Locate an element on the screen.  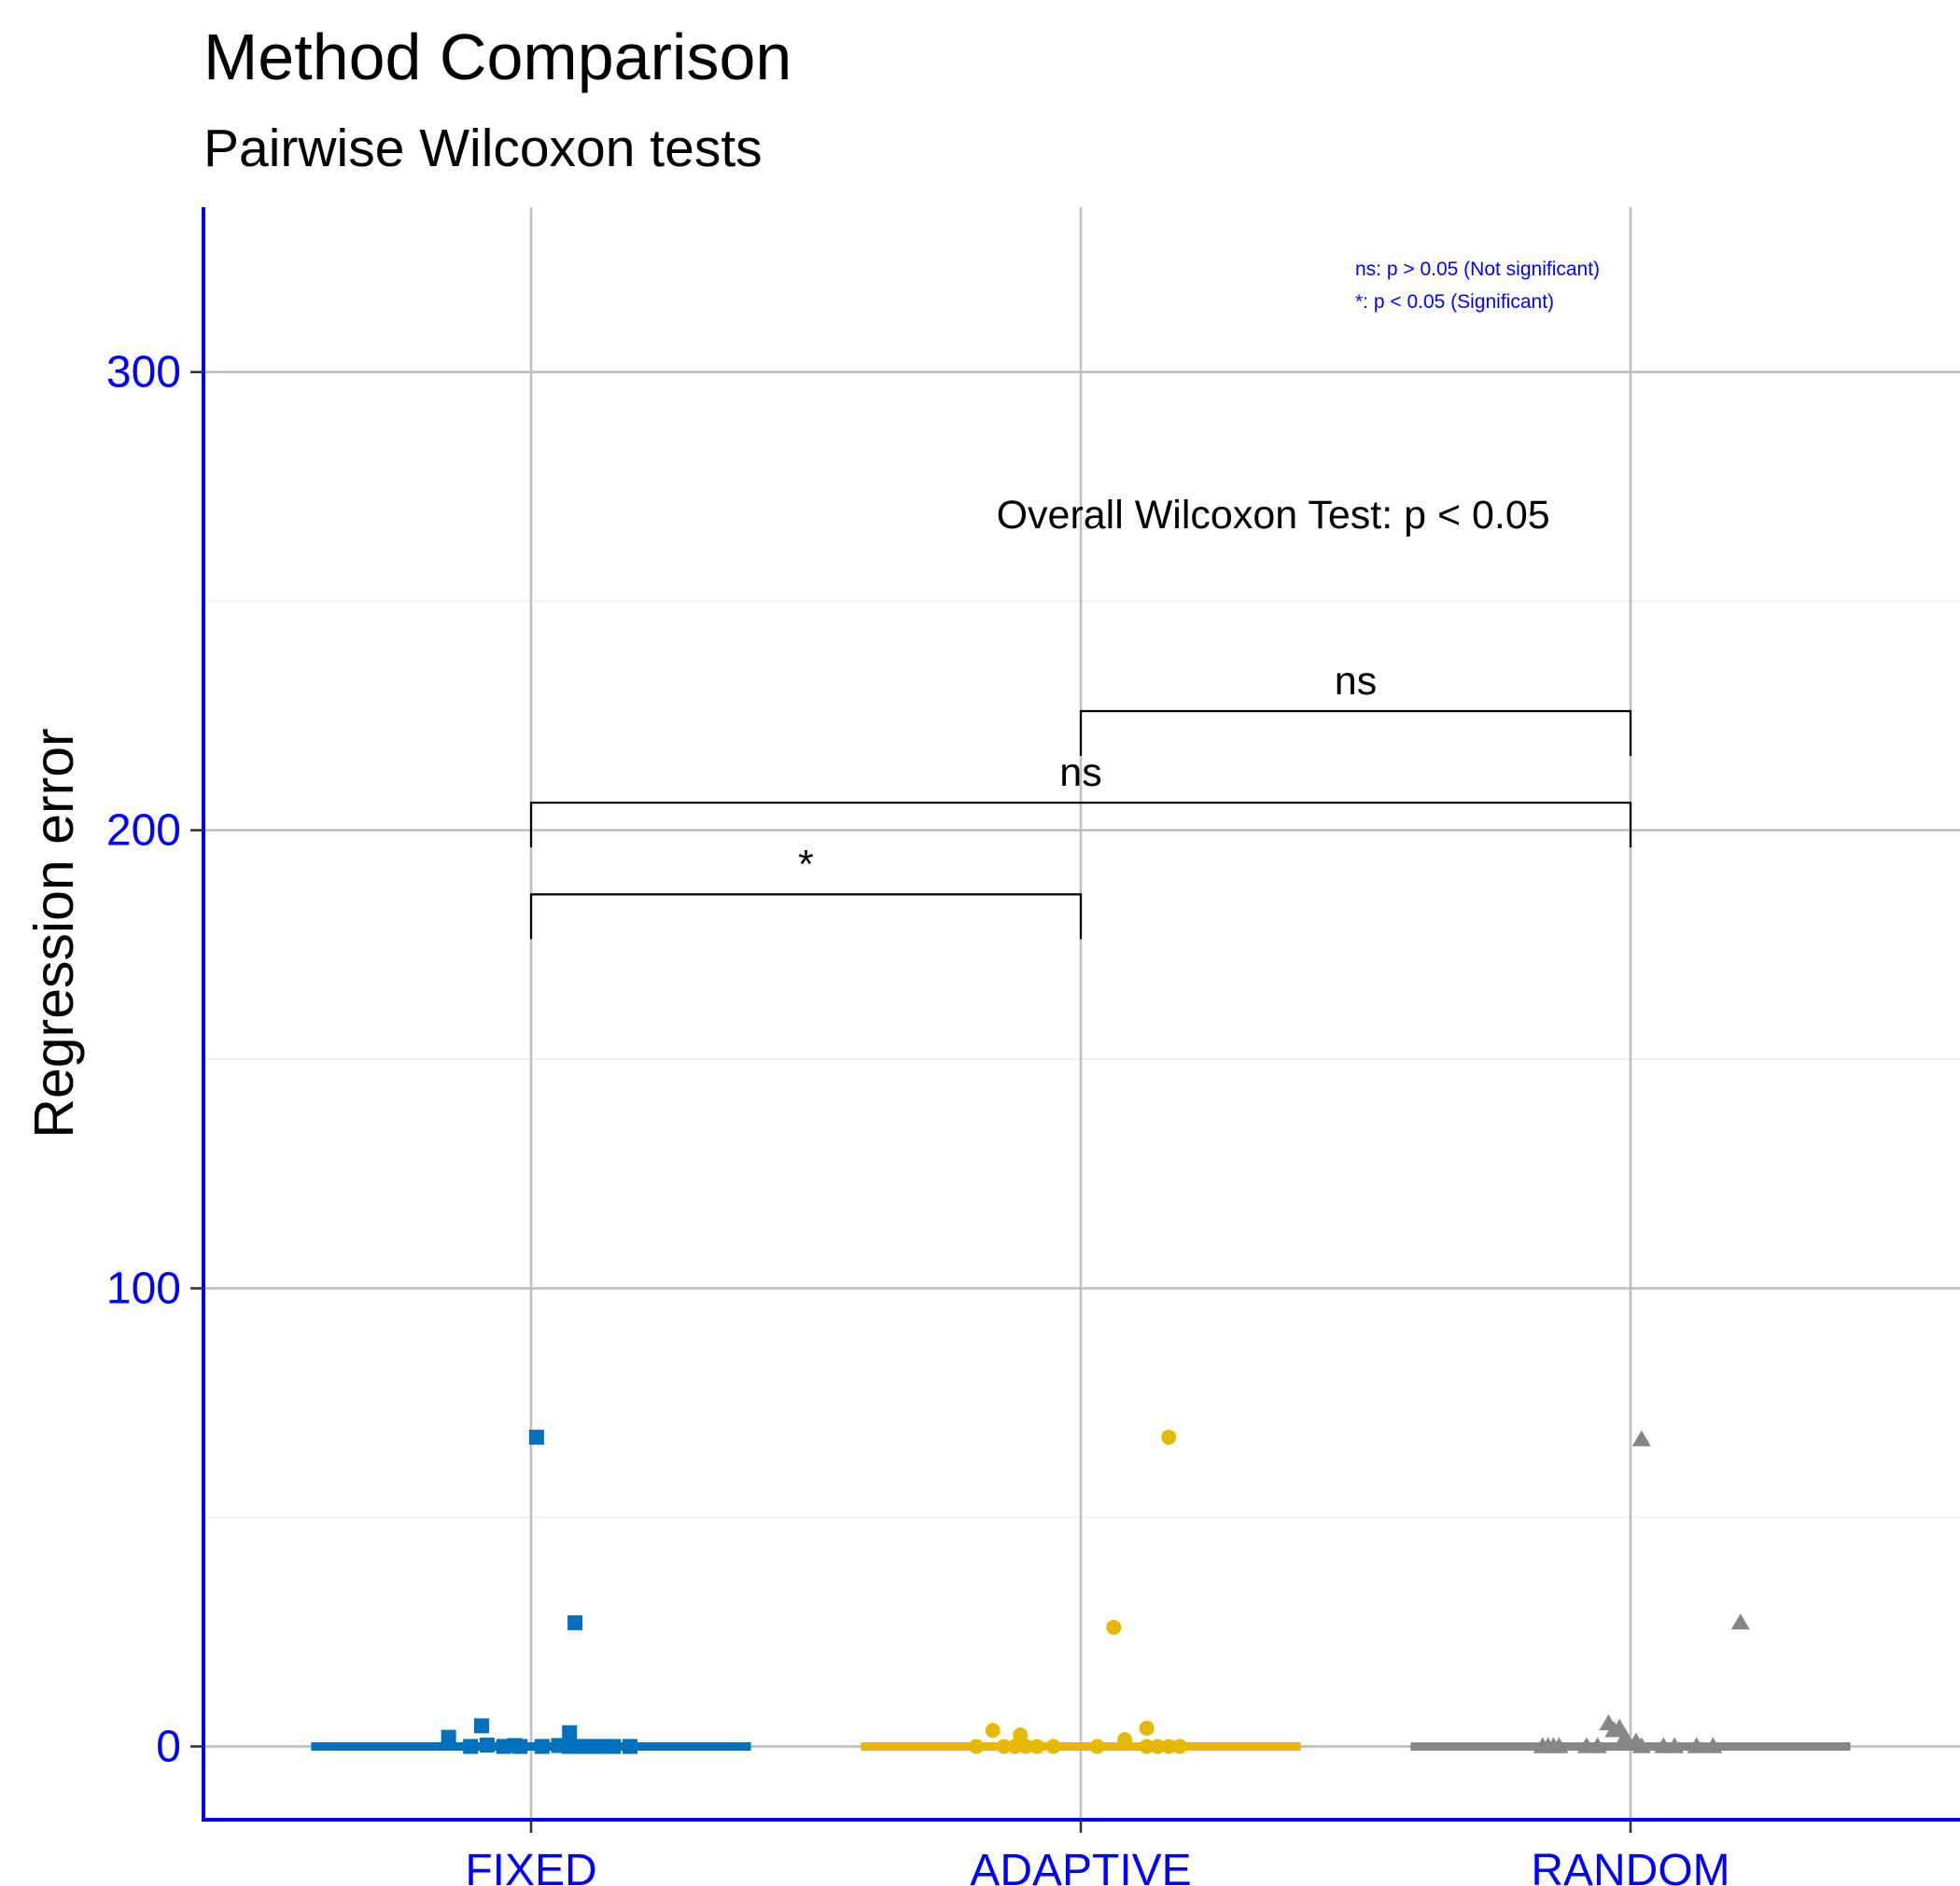
chart-title: Method Comparison is located at coordinates (497, 57).